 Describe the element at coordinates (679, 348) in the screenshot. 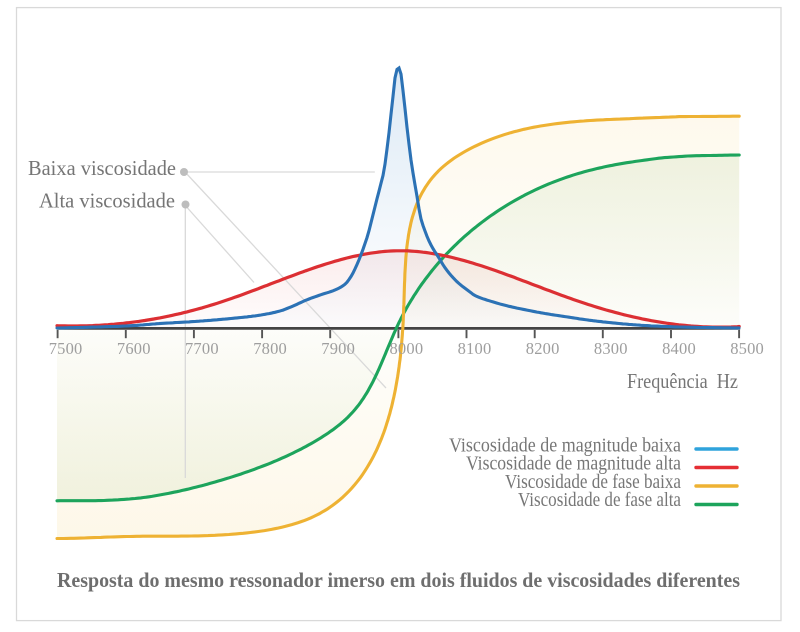

I see `svg-text: 8400` at that location.